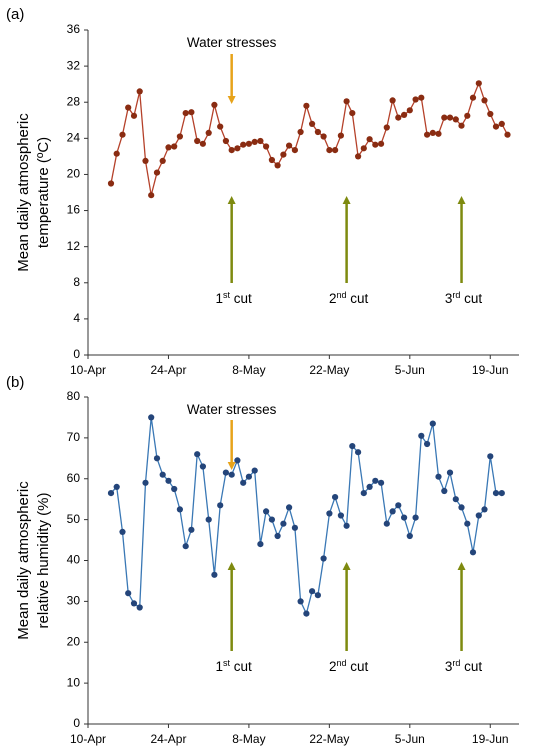 Image resolution: width=550 pixels, height=752 pixels. Describe the element at coordinates (43, 561) in the screenshot. I see `y-axis-title-line2: relative humidity (%)` at that location.